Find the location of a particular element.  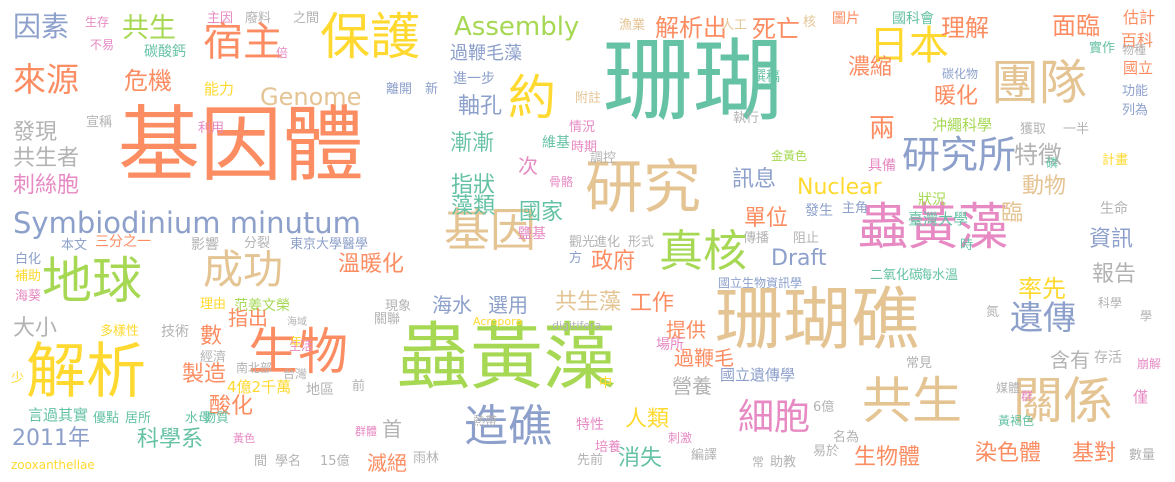

word-52: 核 is located at coordinates (810, 22).